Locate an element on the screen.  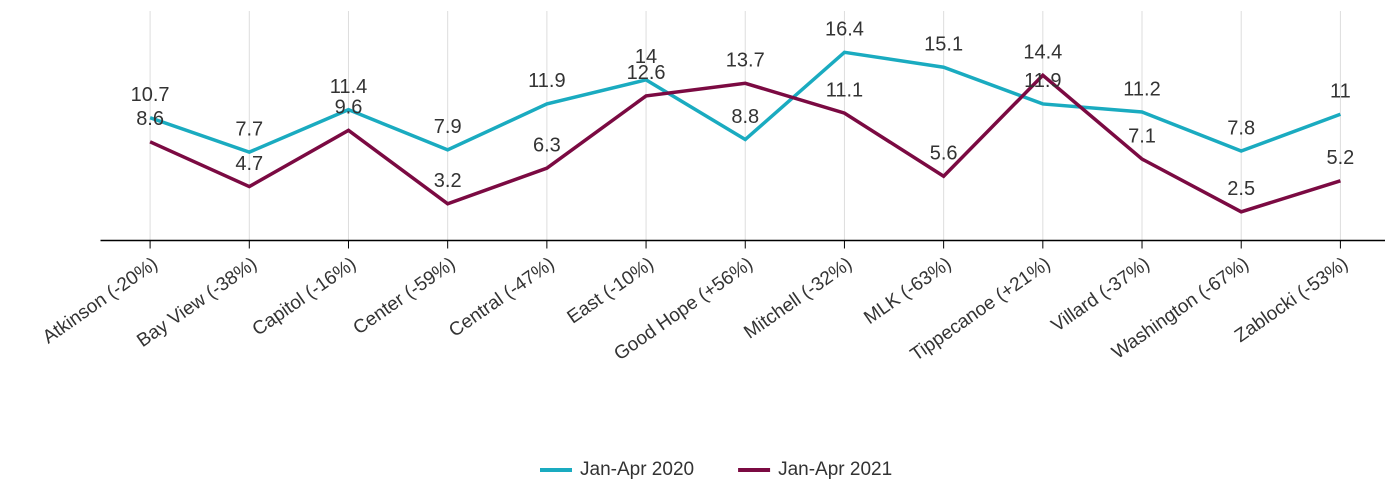
data-label: 10.7 is located at coordinates (150, 95).